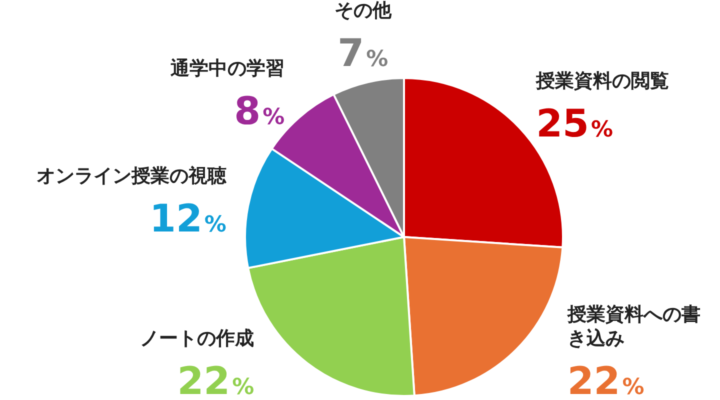 The width and height of the screenshot is (720, 400). What do you see at coordinates (197, 338) in the screenshot?
I see `slice-label: ノートの作成` at bounding box center [197, 338].